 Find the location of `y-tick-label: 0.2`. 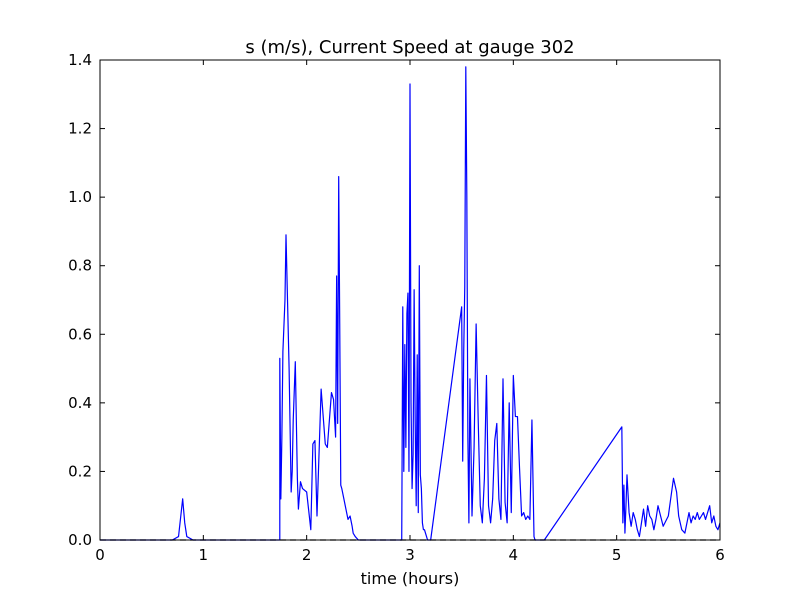

y-tick-label: 0.2 is located at coordinates (80, 471).